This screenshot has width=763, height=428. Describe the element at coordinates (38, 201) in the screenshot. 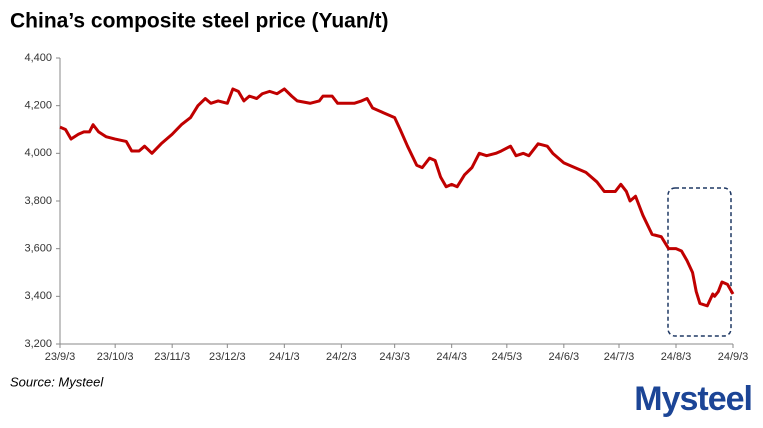

I see `y-tick-label: 3,800` at that location.